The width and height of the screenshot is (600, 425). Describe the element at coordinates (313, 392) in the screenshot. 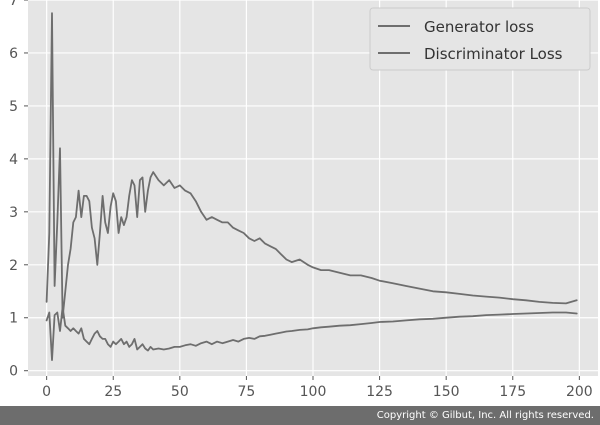

I see `x-tick-label: 100` at that location.